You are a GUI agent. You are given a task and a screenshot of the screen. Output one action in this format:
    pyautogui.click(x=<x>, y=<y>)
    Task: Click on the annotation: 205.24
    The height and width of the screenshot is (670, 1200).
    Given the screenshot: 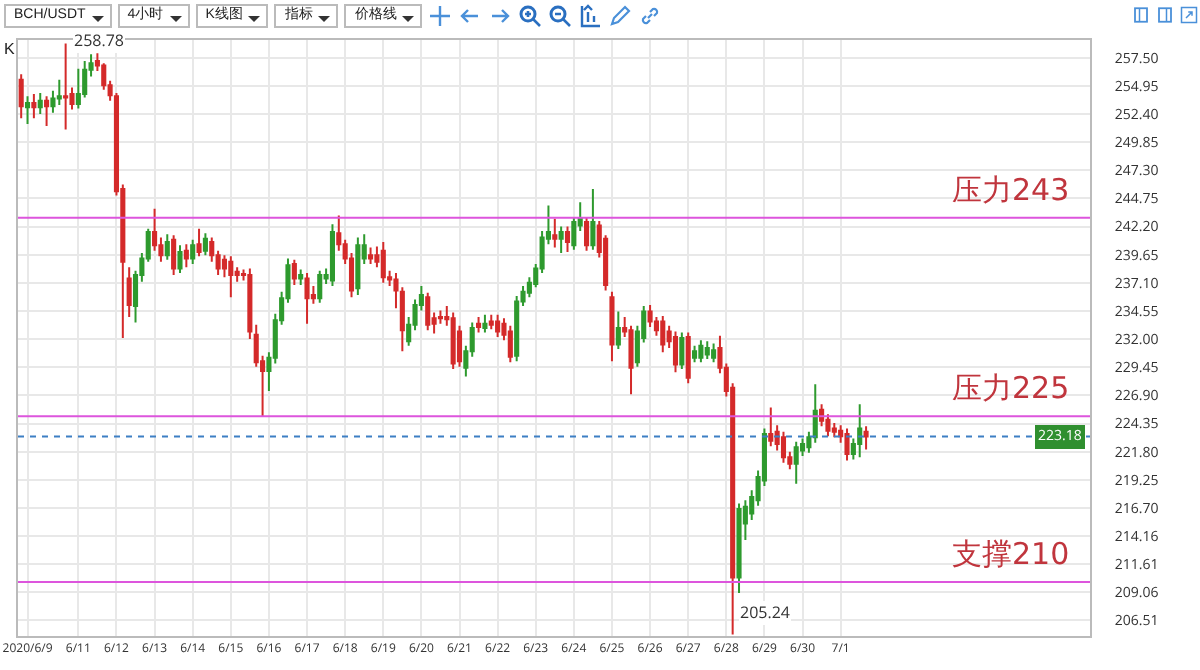 What is the action you would take?
    pyautogui.click(x=765, y=613)
    